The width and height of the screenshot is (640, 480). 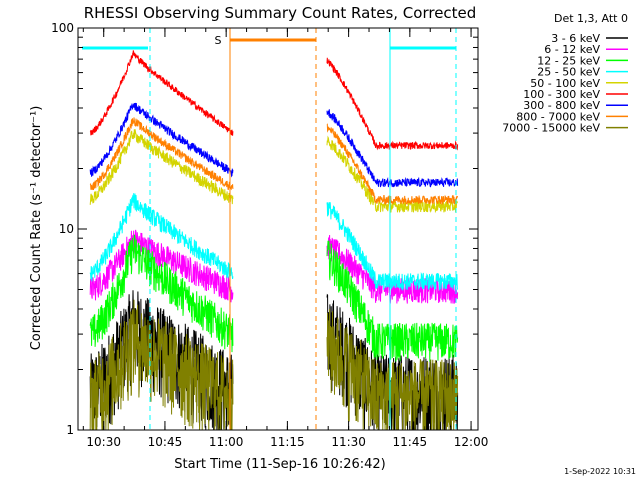 What do you see at coordinates (348, 442) in the screenshot?
I see `x-tick-label: 11:30` at bounding box center [348, 442].